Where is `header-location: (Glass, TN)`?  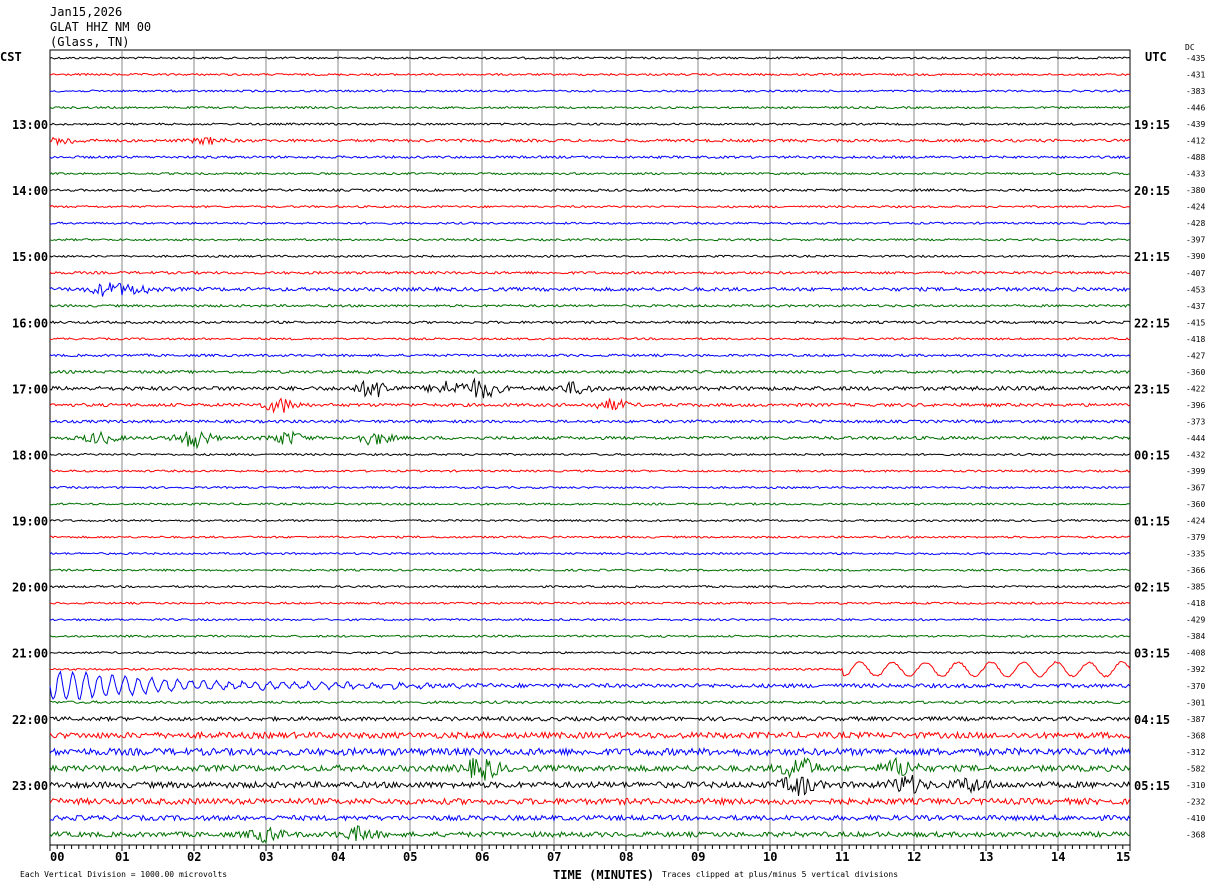 header-location: (Glass, TN) is located at coordinates (89, 42).